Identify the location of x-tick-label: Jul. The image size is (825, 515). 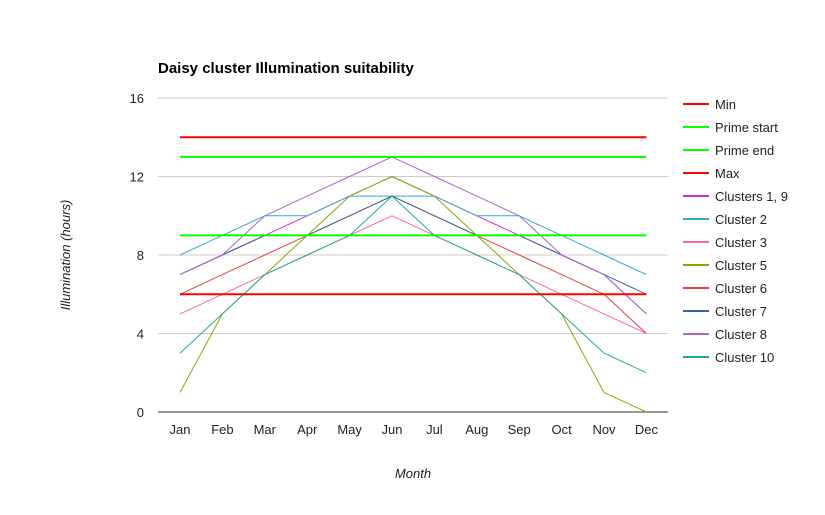
(434, 429).